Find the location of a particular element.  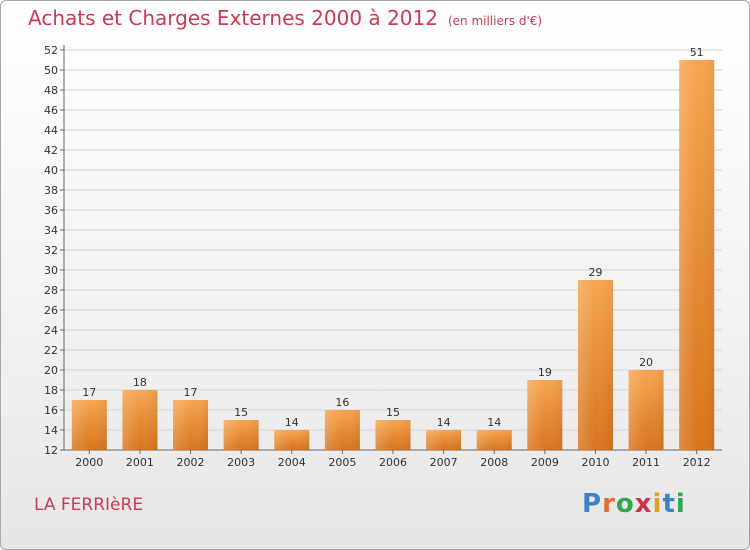

x-tick-label: 2002 is located at coordinates (191, 462).